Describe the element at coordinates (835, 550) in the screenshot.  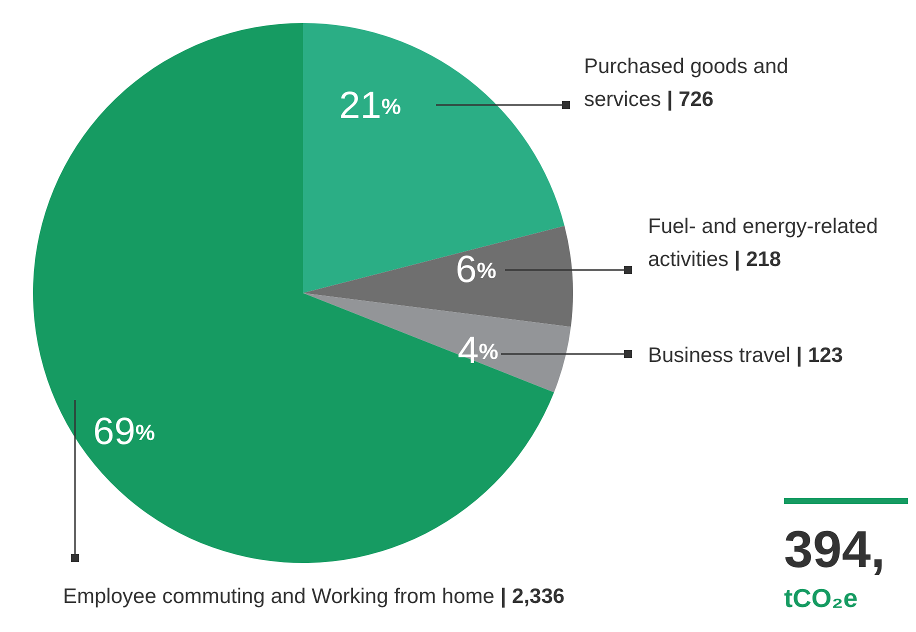
I see `text: 394,` at that location.